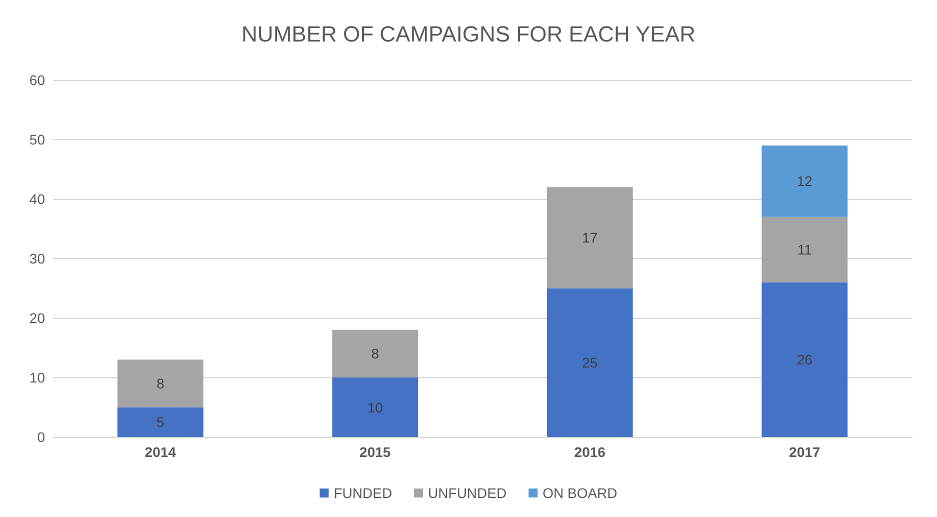 The image size is (937, 517). What do you see at coordinates (37, 318) in the screenshot?
I see `y-tick-label: 20` at bounding box center [37, 318].